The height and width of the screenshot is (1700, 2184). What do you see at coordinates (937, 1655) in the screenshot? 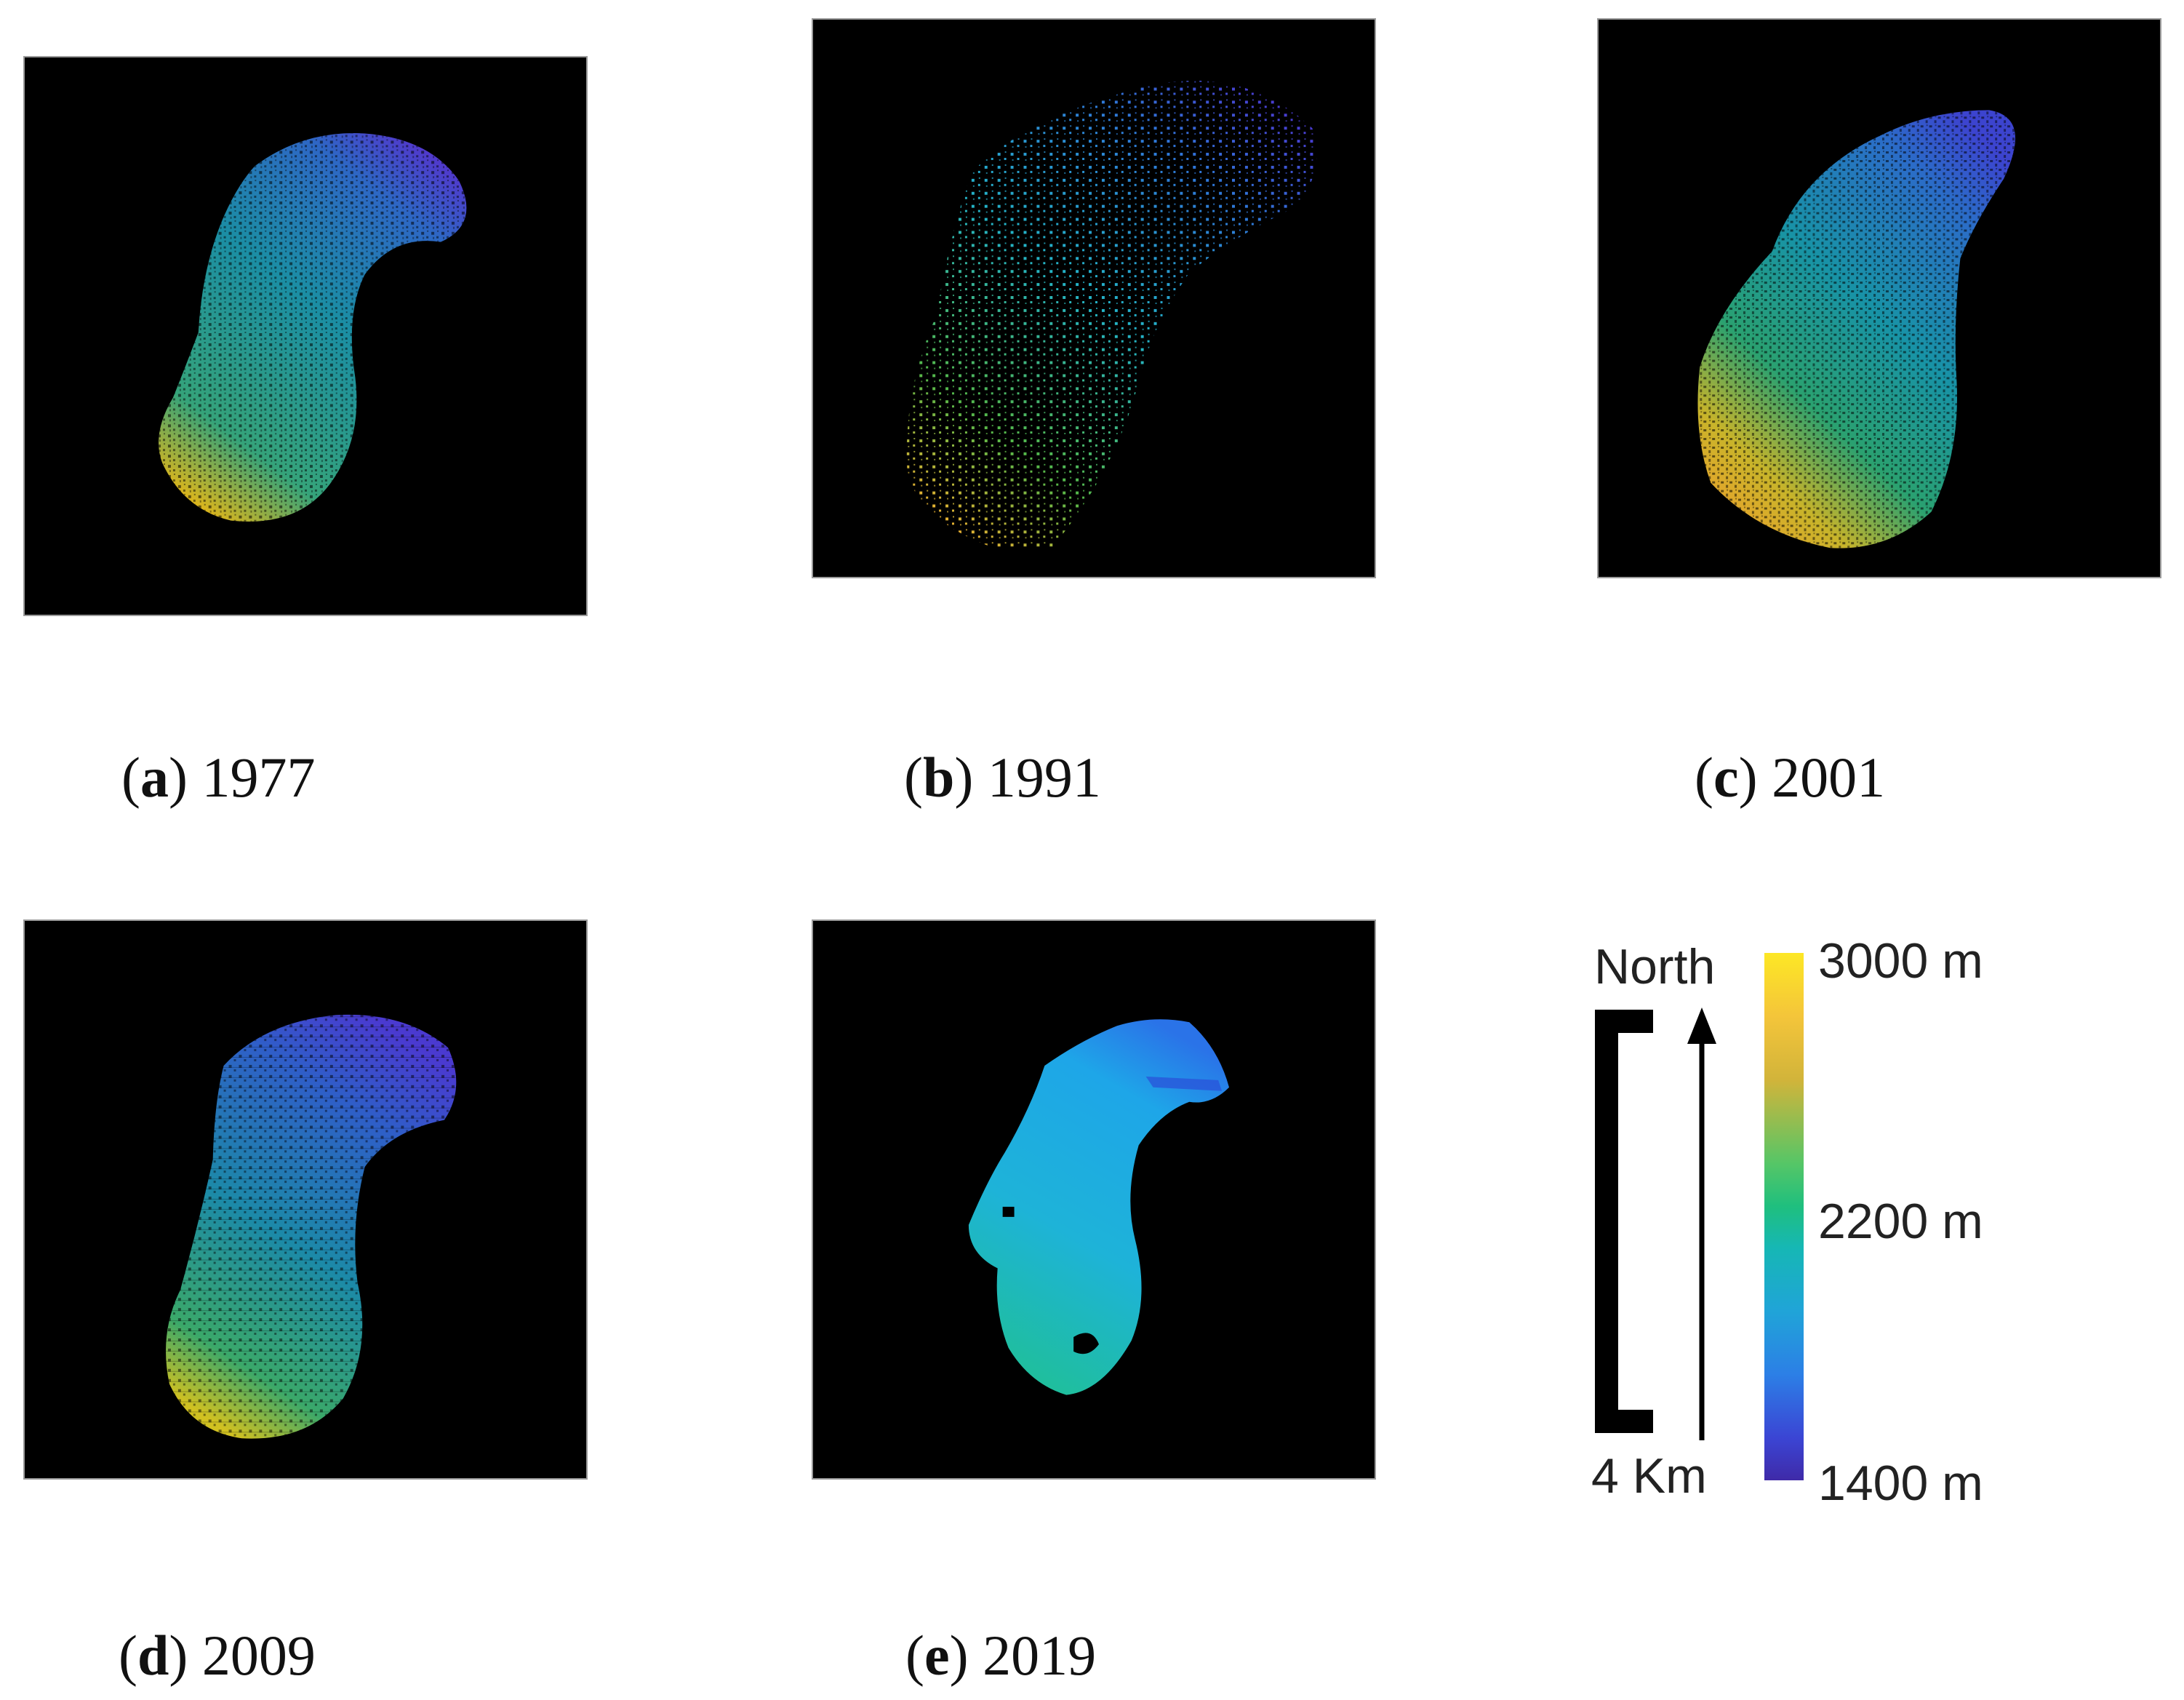
I see `caption-letter-e: e` at bounding box center [937, 1655].